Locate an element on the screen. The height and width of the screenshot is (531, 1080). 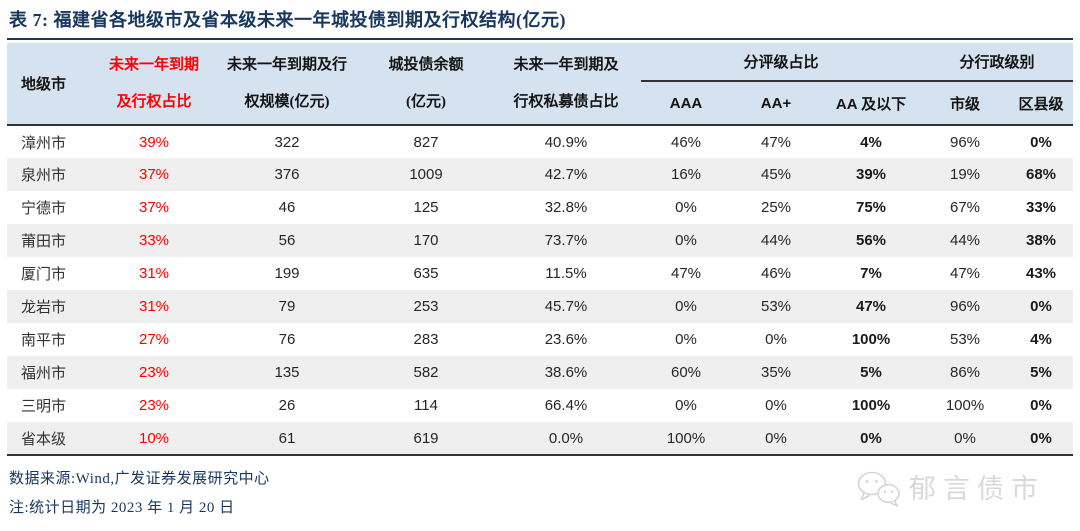
cell-bond-balance: 253 is located at coordinates (426, 306).